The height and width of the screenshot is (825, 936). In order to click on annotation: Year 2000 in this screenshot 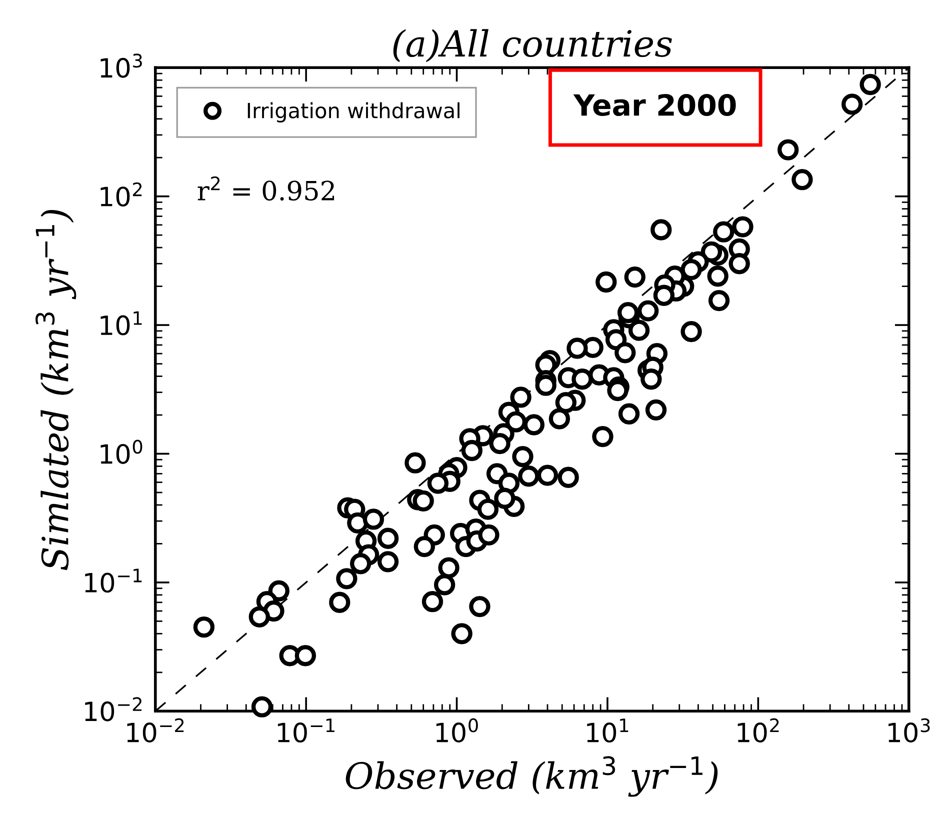, I will do `click(654, 105)`.